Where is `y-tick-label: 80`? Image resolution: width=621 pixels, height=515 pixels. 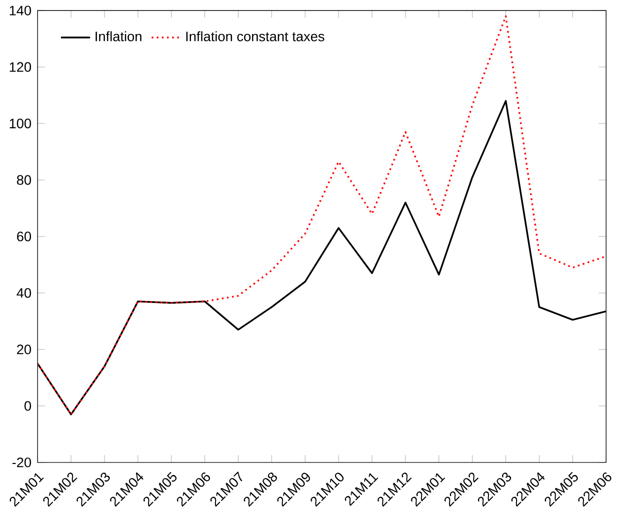 y-tick-label: 80 is located at coordinates (24, 179).